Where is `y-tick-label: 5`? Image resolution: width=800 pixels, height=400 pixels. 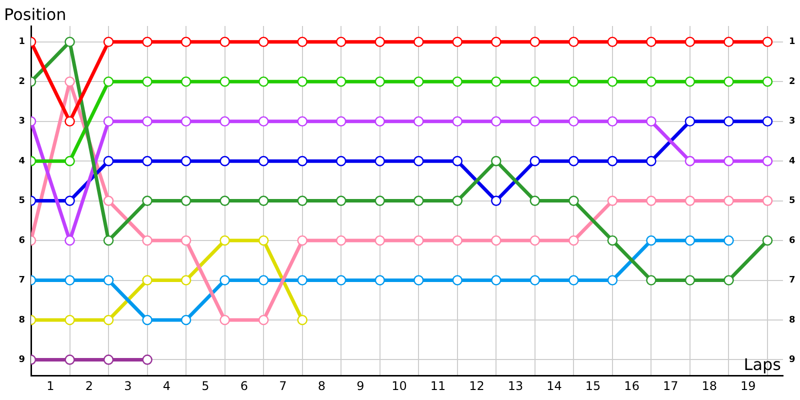 y-tick-label: 5 is located at coordinates (21, 201).